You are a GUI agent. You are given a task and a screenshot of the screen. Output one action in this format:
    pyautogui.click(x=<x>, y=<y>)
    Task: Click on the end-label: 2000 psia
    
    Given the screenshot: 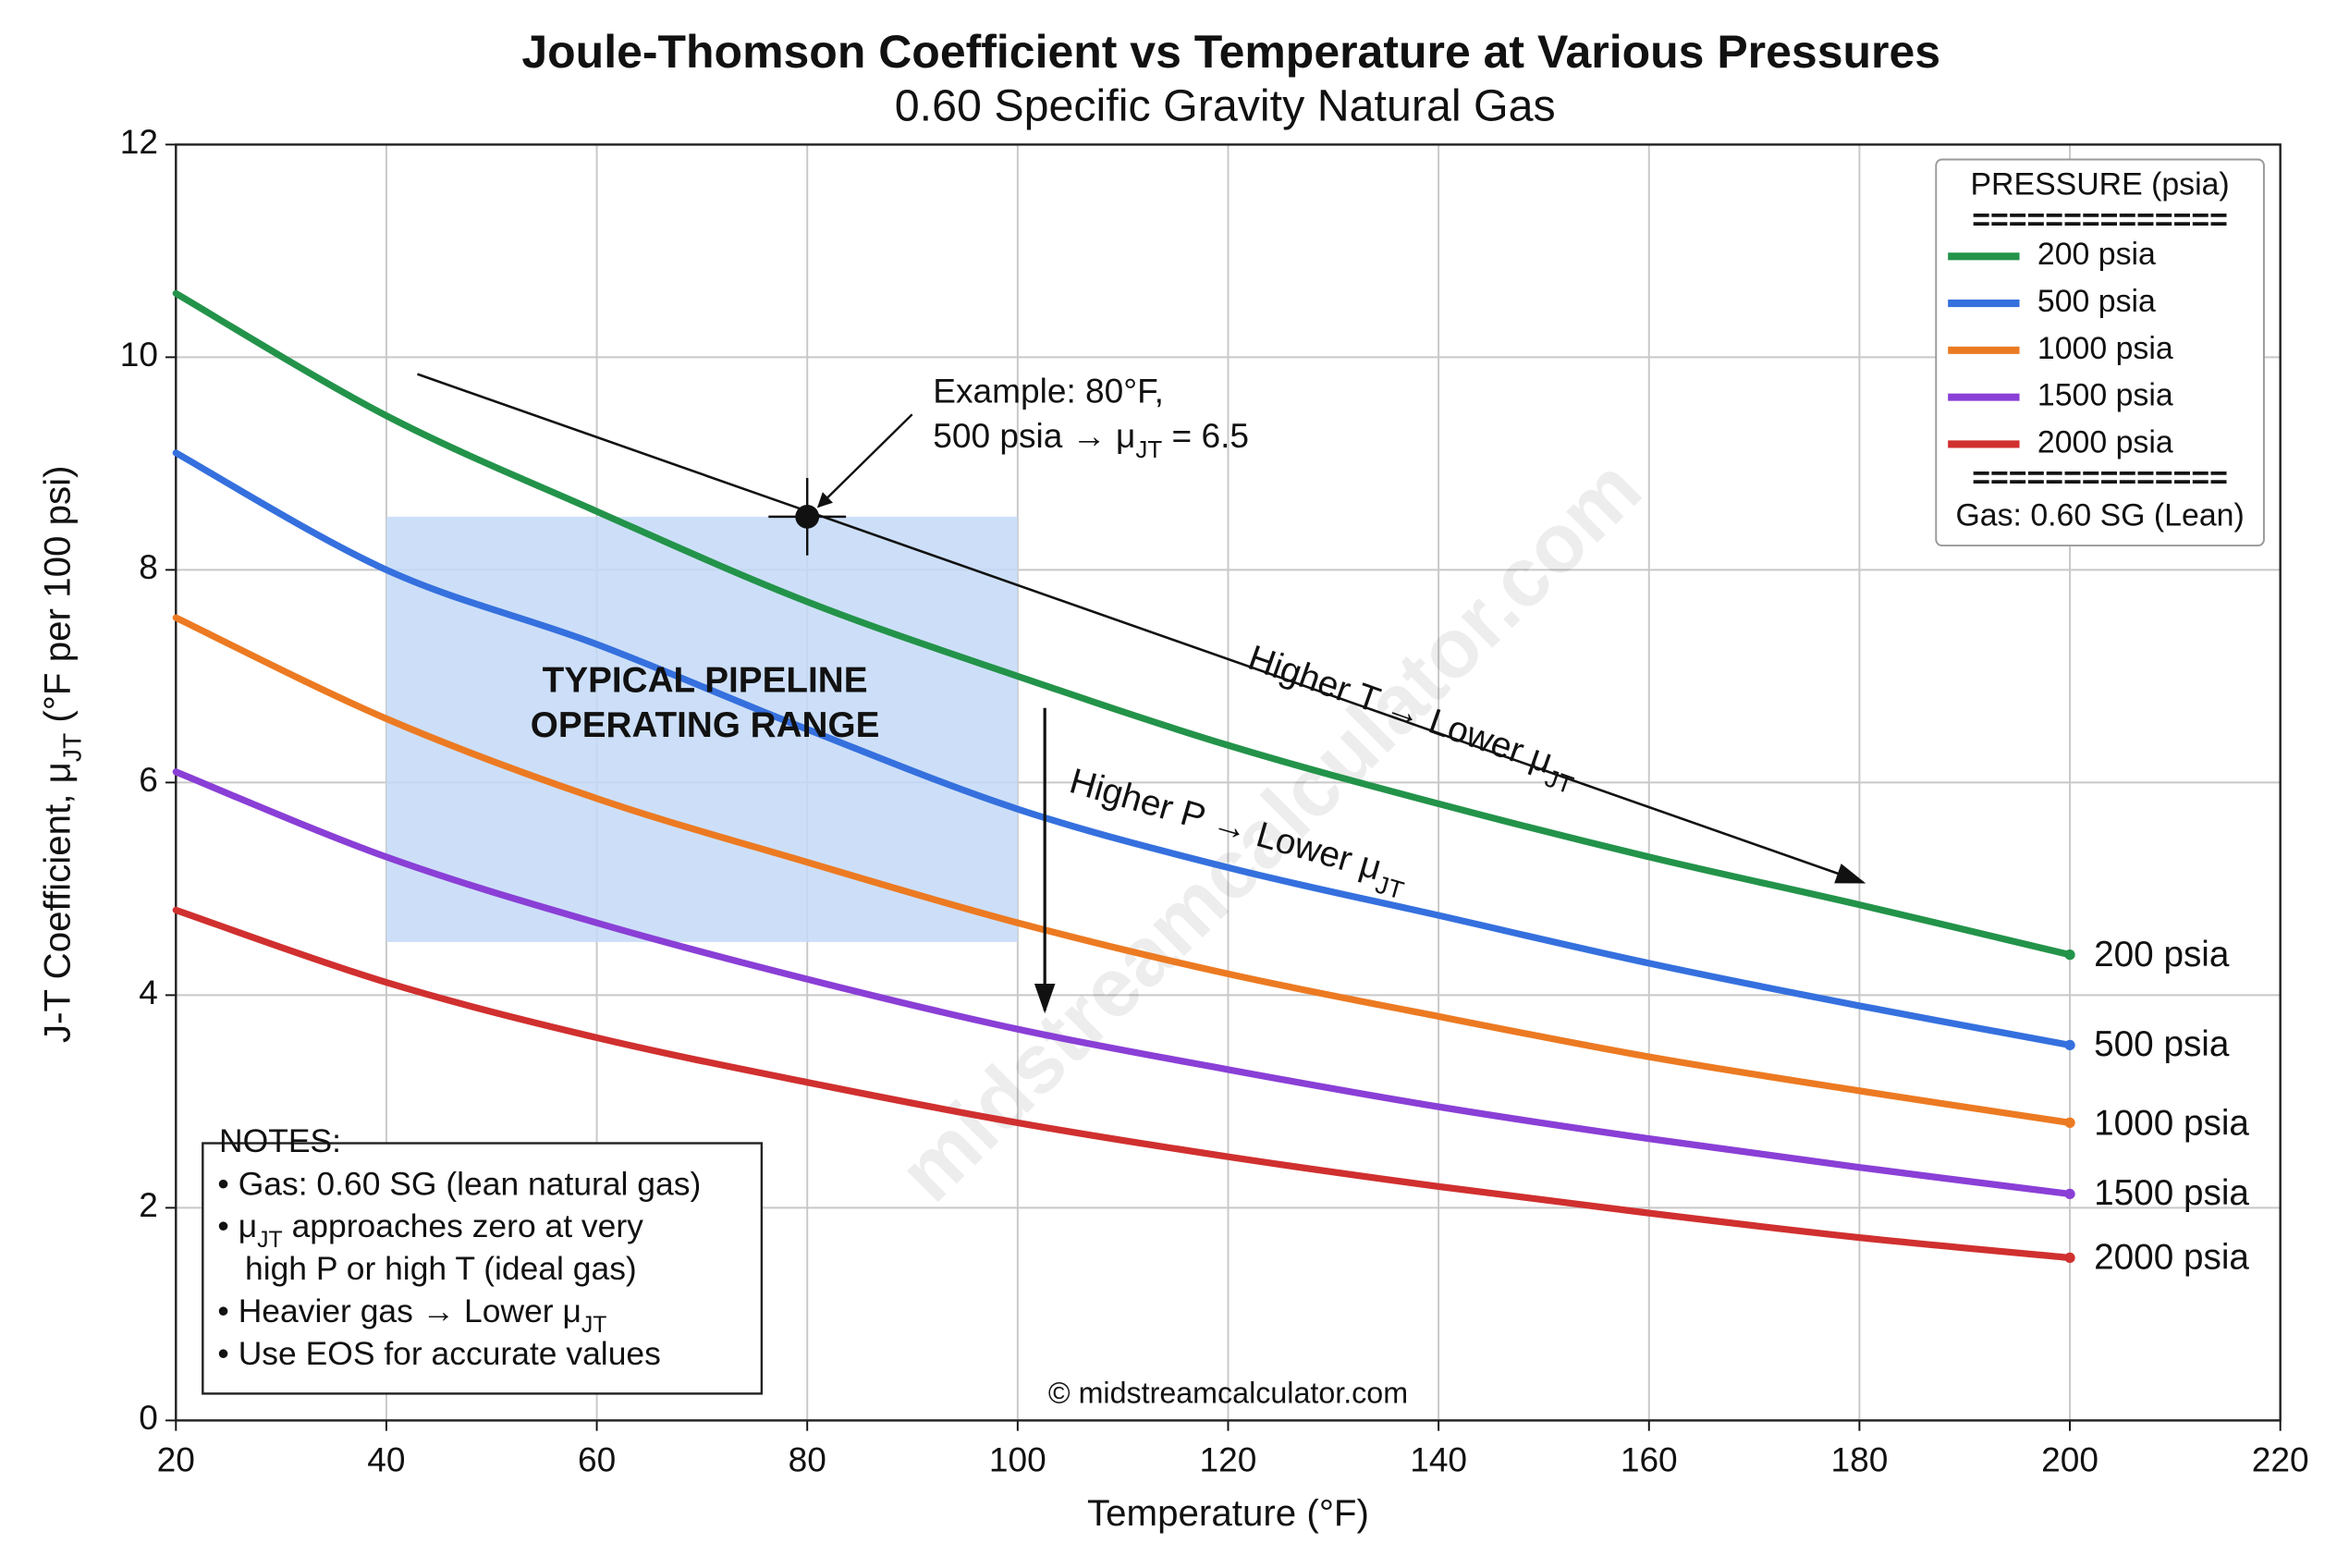 What is the action you would take?
    pyautogui.click(x=2171, y=1258)
    